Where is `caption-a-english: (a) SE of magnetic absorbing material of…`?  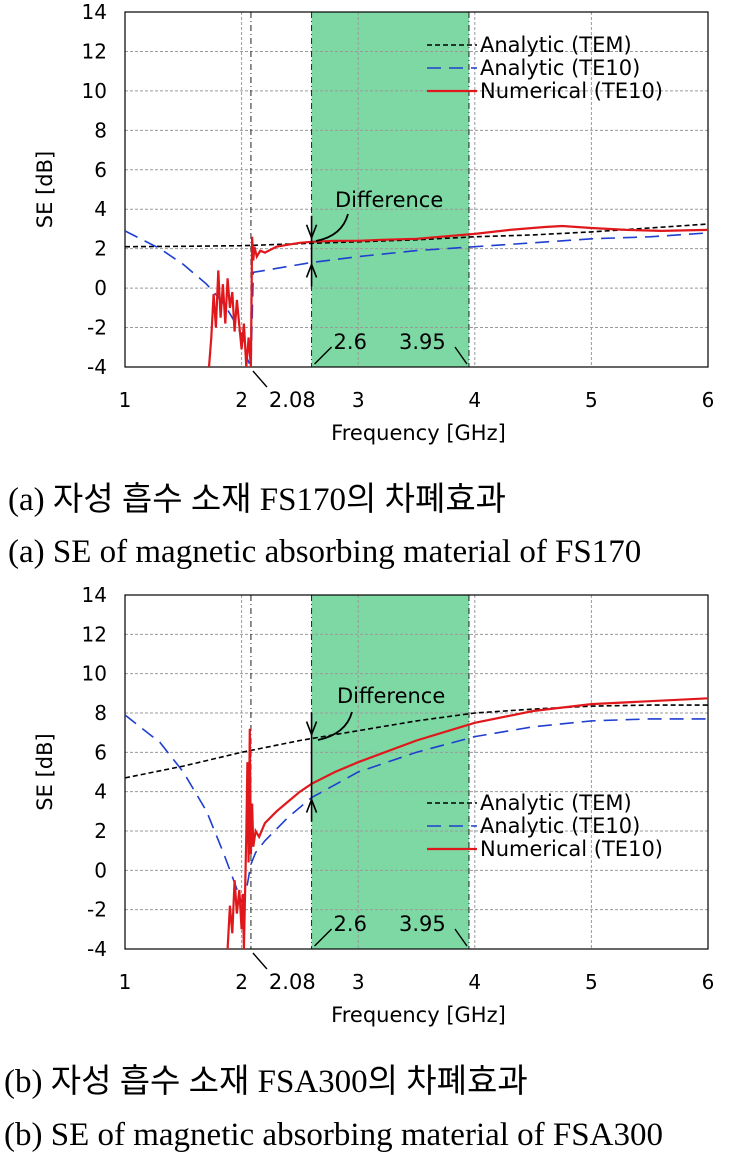
caption-a-english: (a) SE of magnetic absorbing material of… is located at coordinates (324, 552).